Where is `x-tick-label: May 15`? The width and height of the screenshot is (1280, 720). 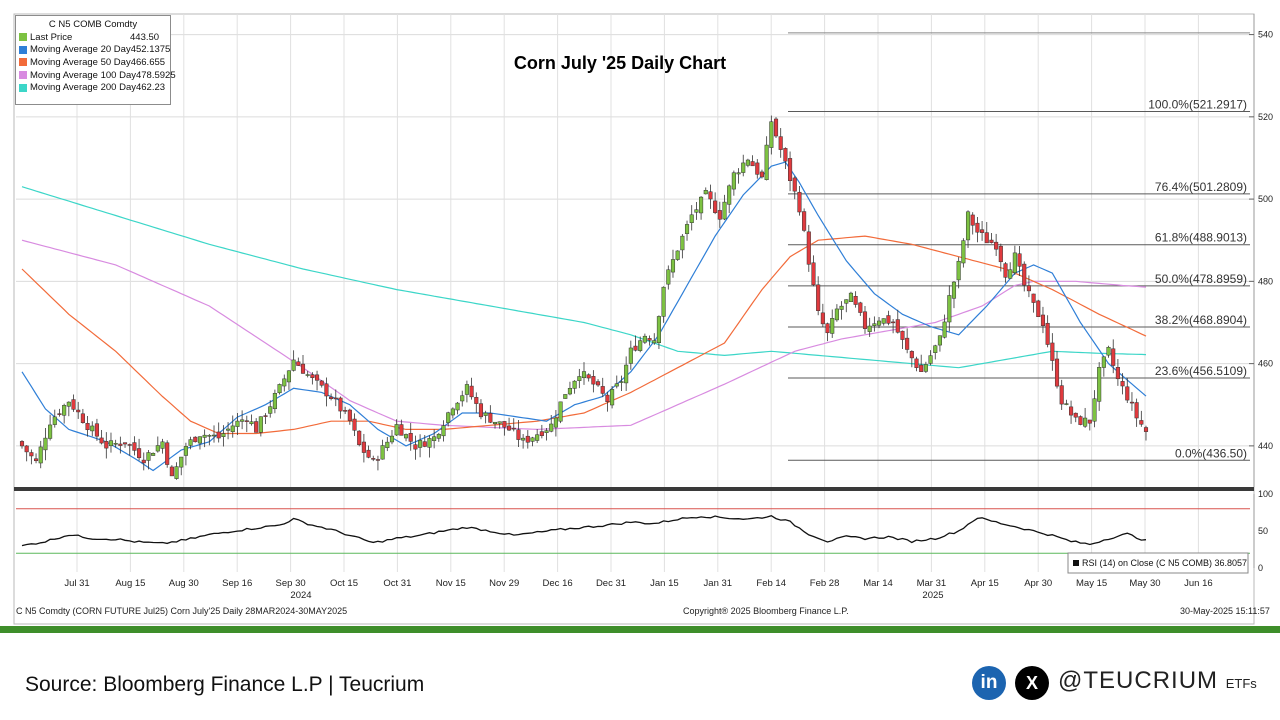 x-tick-label: May 15 is located at coordinates (1091, 583).